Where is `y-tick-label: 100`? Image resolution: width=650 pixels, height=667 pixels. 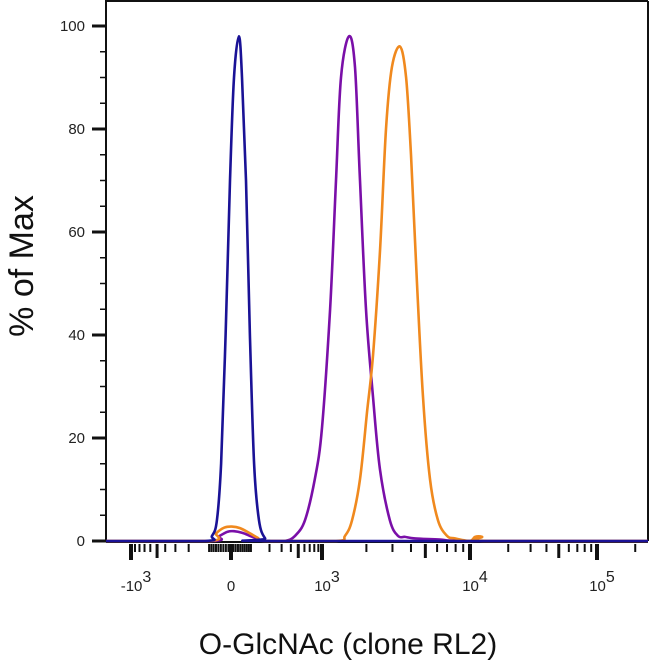 y-tick-label: 100 is located at coordinates (72, 26).